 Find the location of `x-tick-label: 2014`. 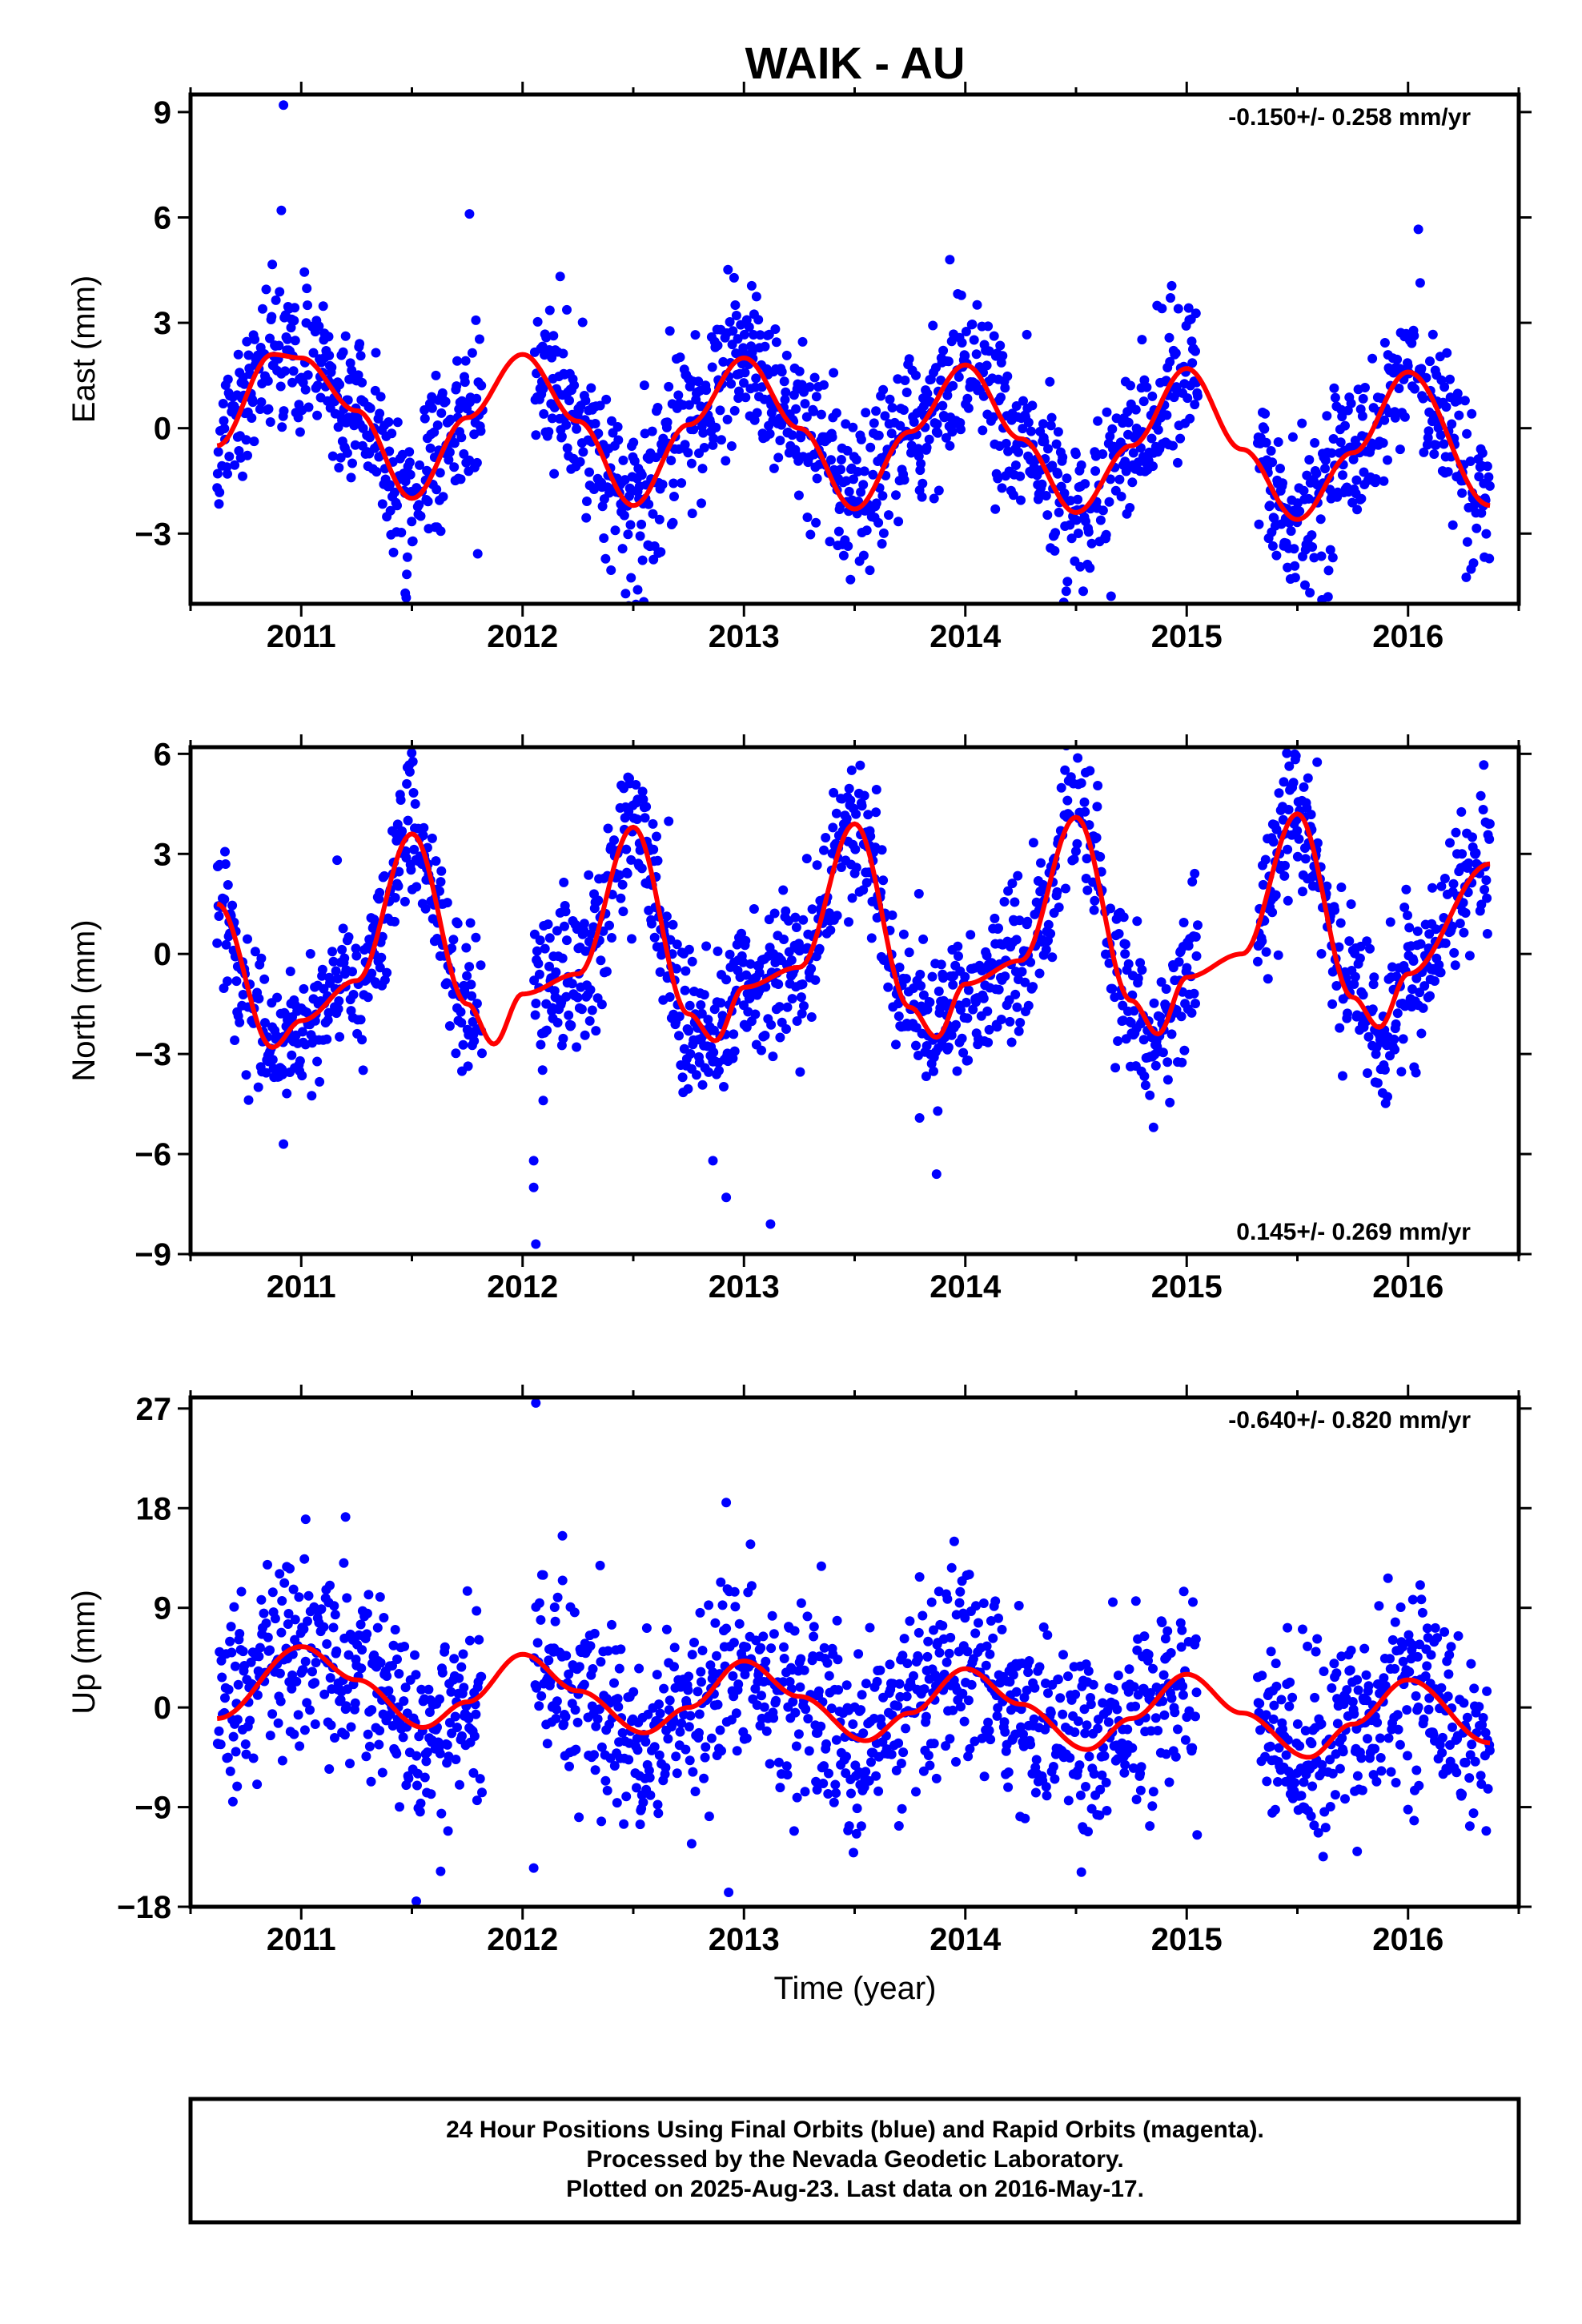

x-tick-label: 2014 is located at coordinates (966, 636).